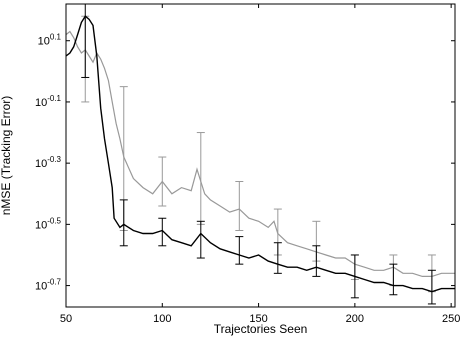 This screenshot has width=473, height=347. Describe the element at coordinates (6, 156) in the screenshot. I see `y-axis-label: nMSE (Tracking Error)` at that location.